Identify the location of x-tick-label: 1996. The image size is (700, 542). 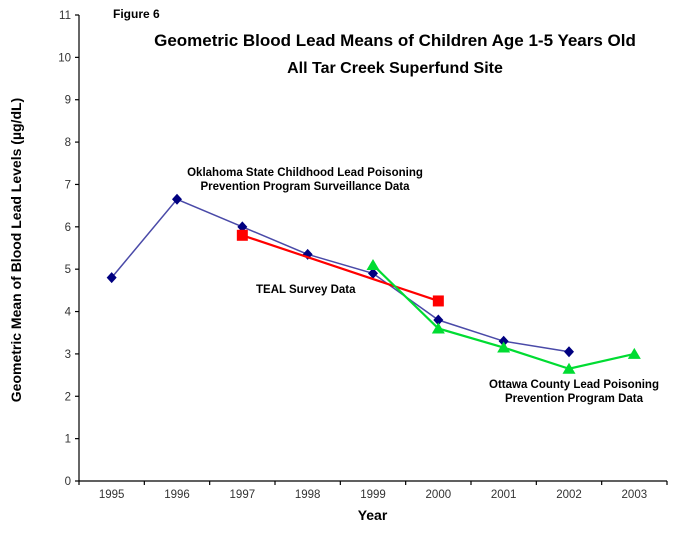
(177, 495).